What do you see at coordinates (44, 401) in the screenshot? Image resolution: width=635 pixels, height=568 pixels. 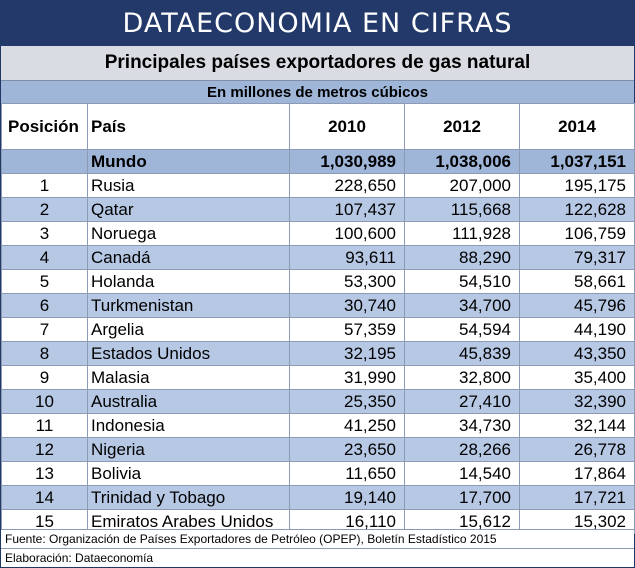 I see `position-cell: 10` at bounding box center [44, 401].